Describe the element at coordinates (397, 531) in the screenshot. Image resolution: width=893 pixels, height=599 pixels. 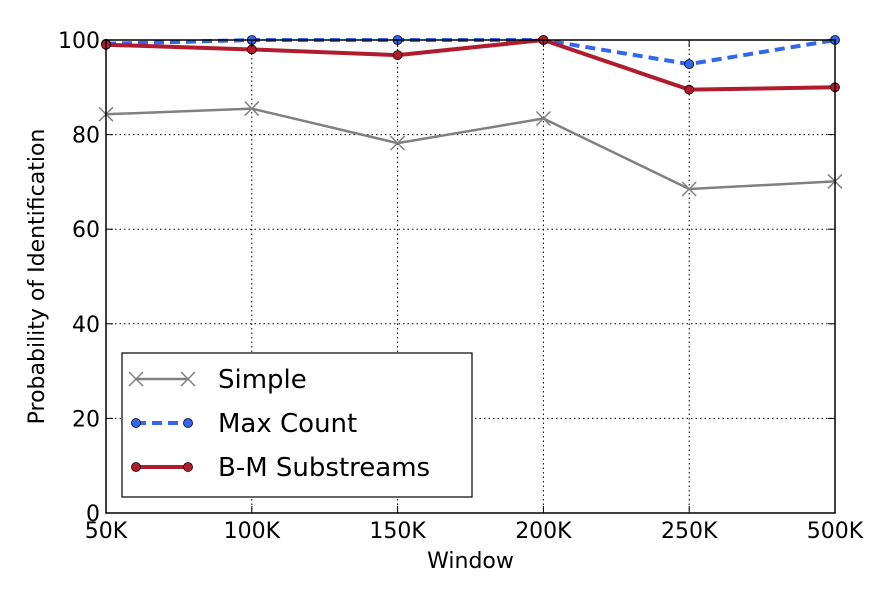
I see `x-tick-label: 150K` at that location.